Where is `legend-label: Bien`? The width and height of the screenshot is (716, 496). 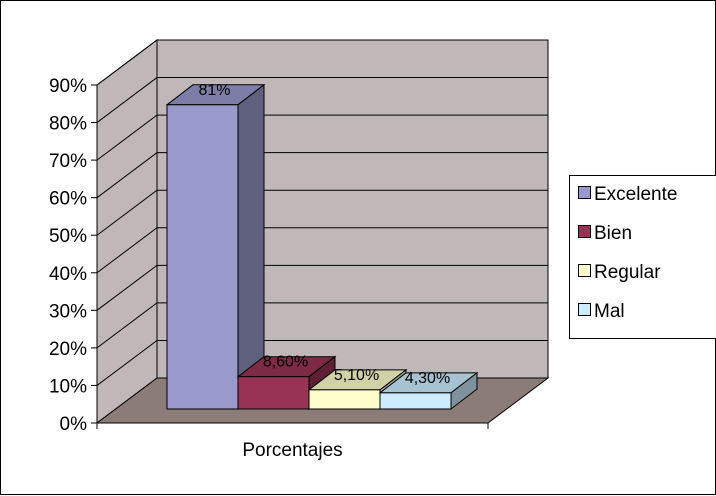 legend-label: Bien is located at coordinates (613, 233).